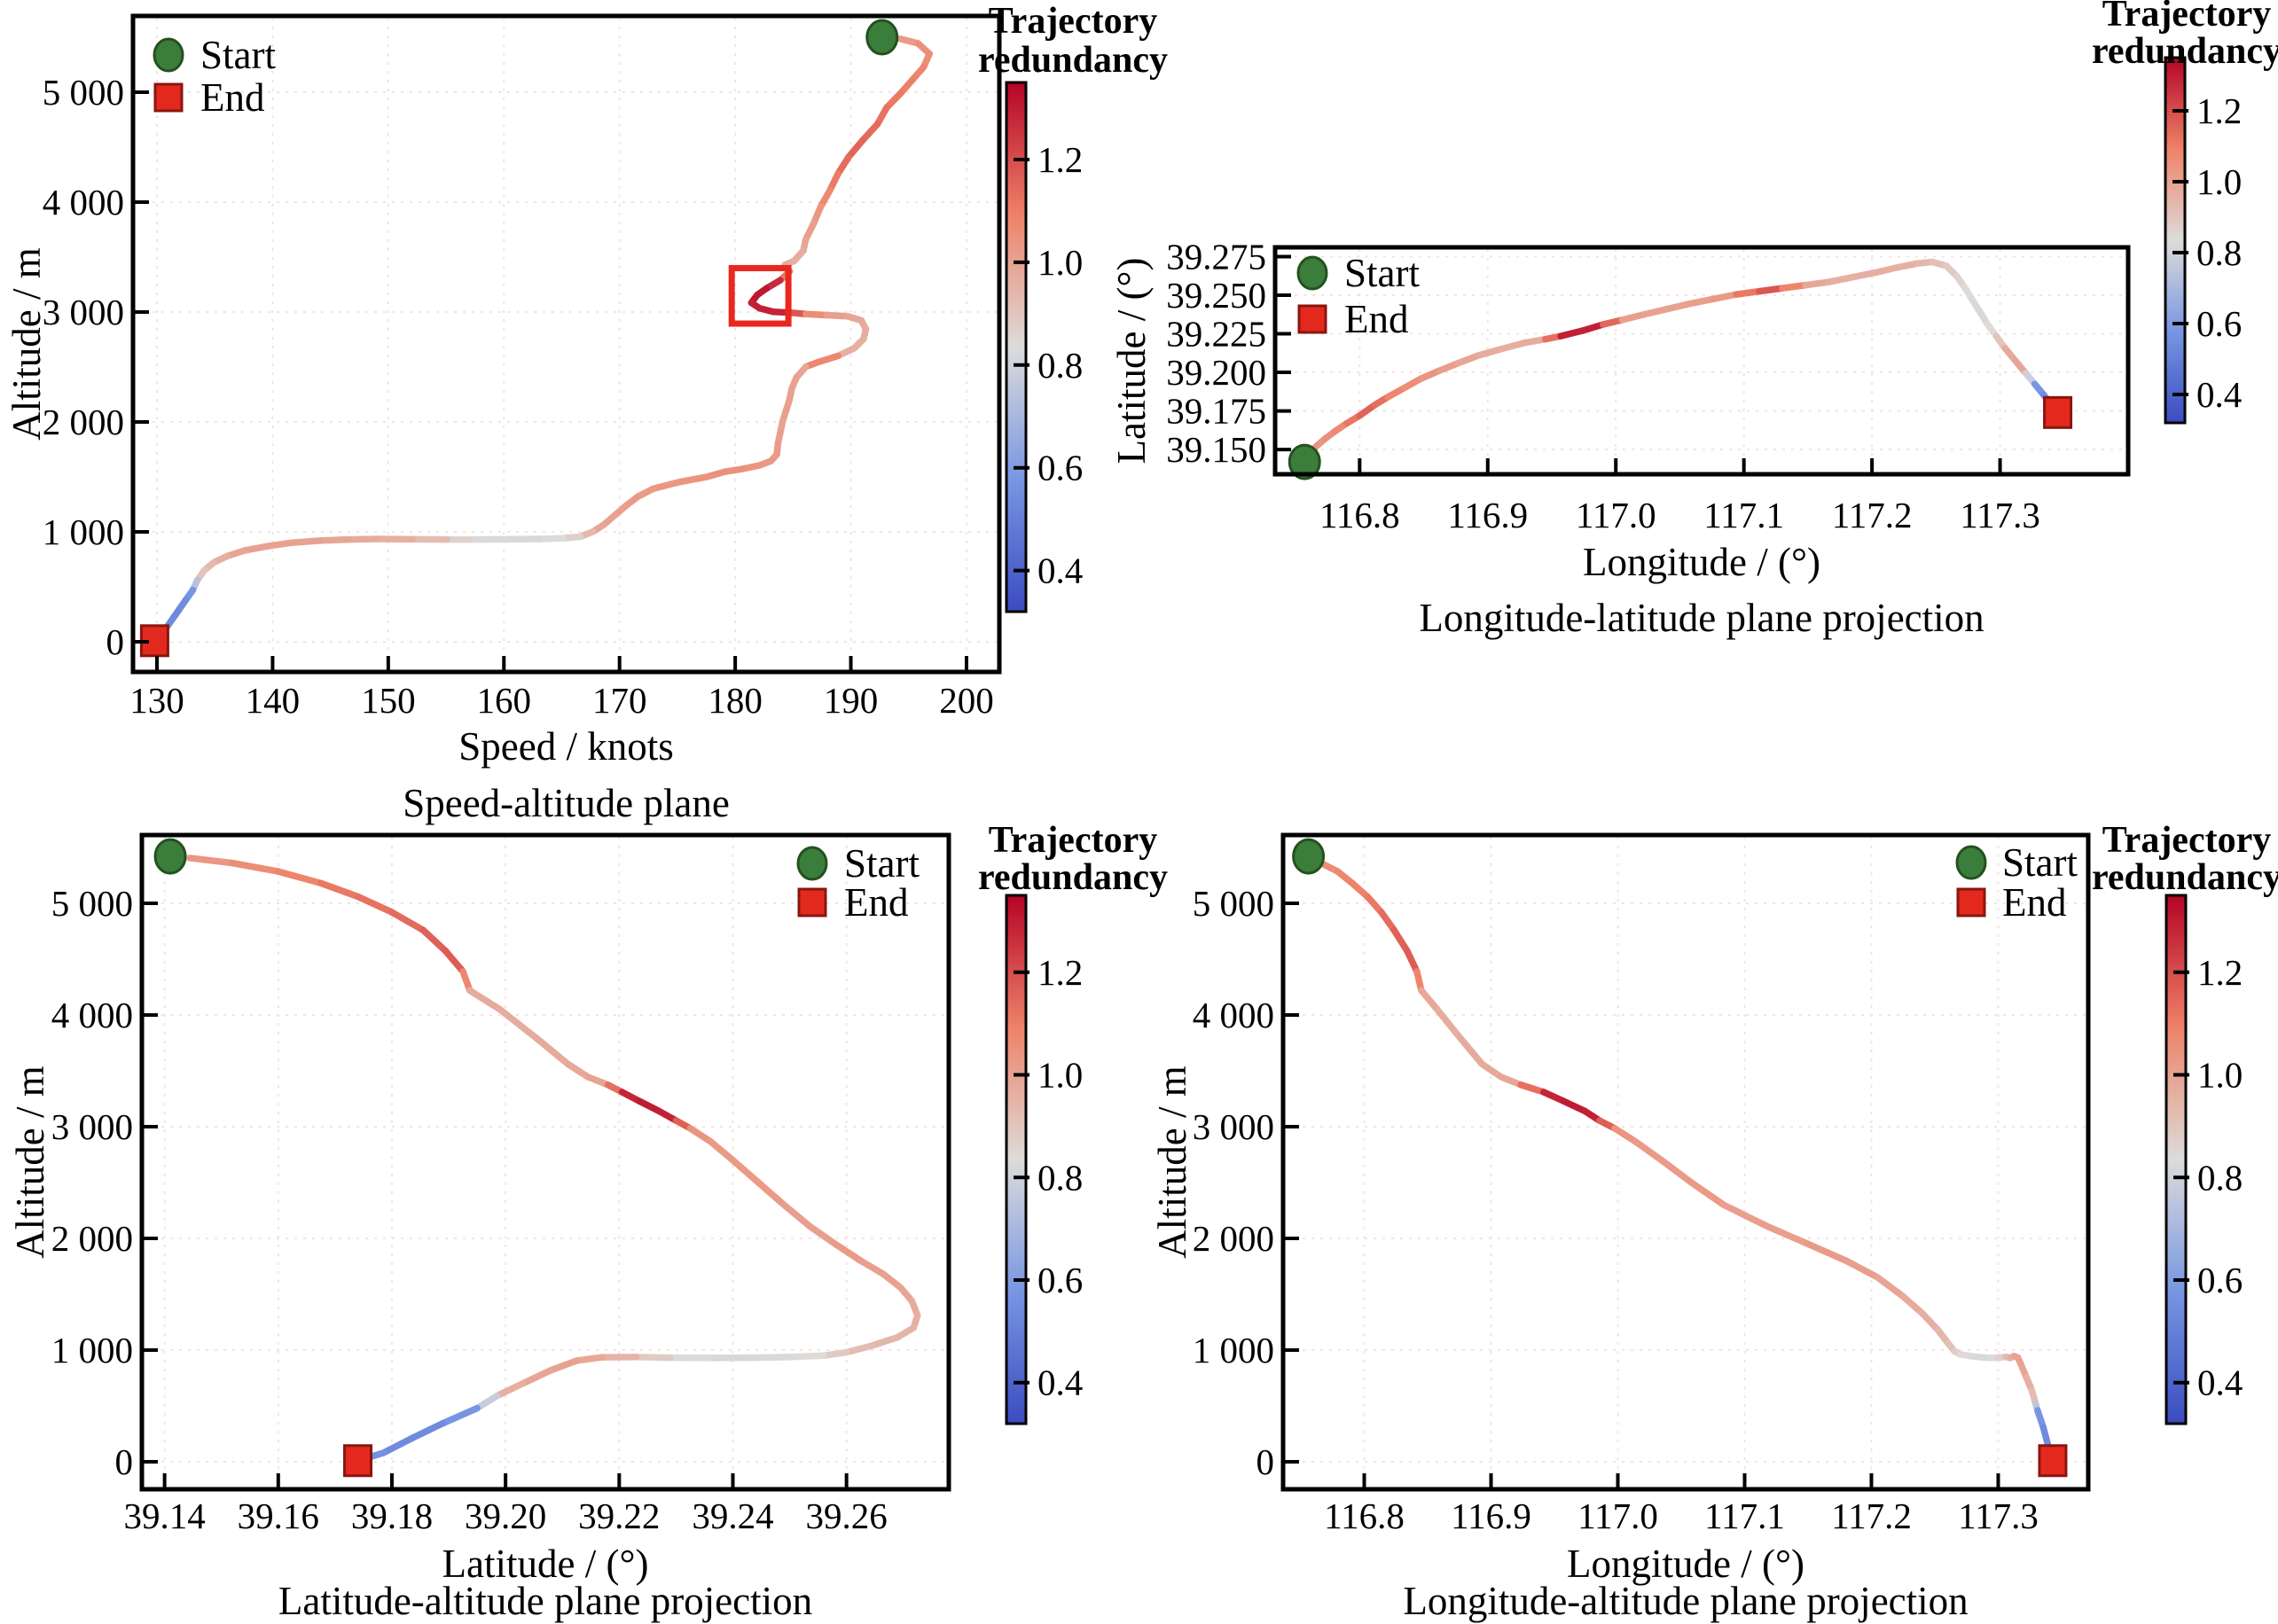 This screenshot has width=2278, height=1624. Describe the element at coordinates (1743, 515) in the screenshot. I see `x-tick-label: 117.1` at that location.